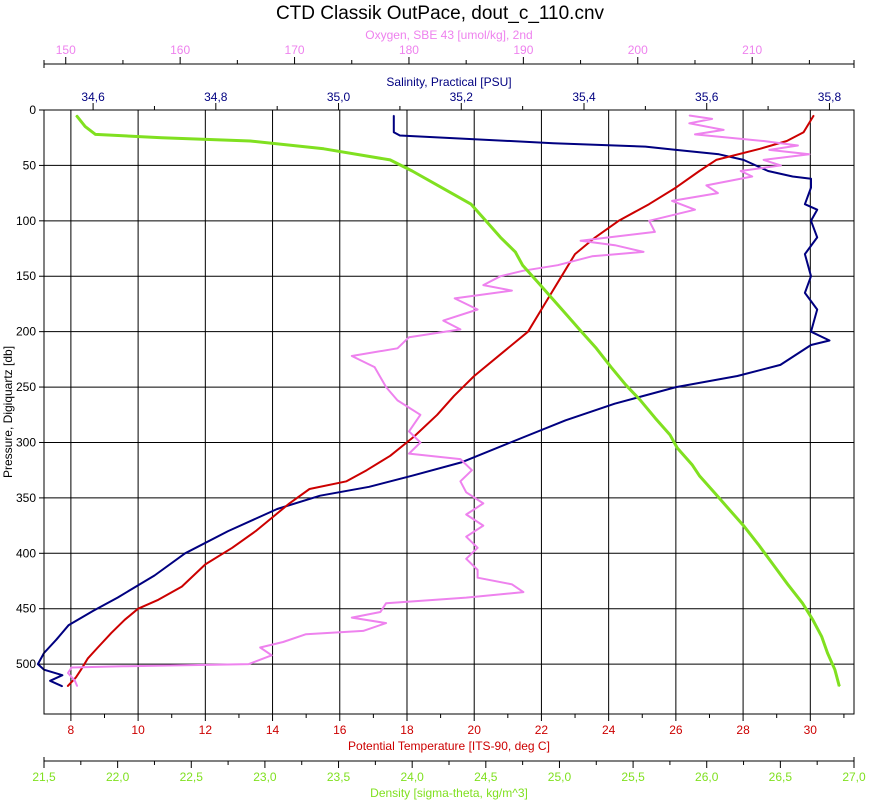 Image resolution: width=880 pixels, height=807 pixels. I want to click on y-tick-label: 0, so click(32, 110).